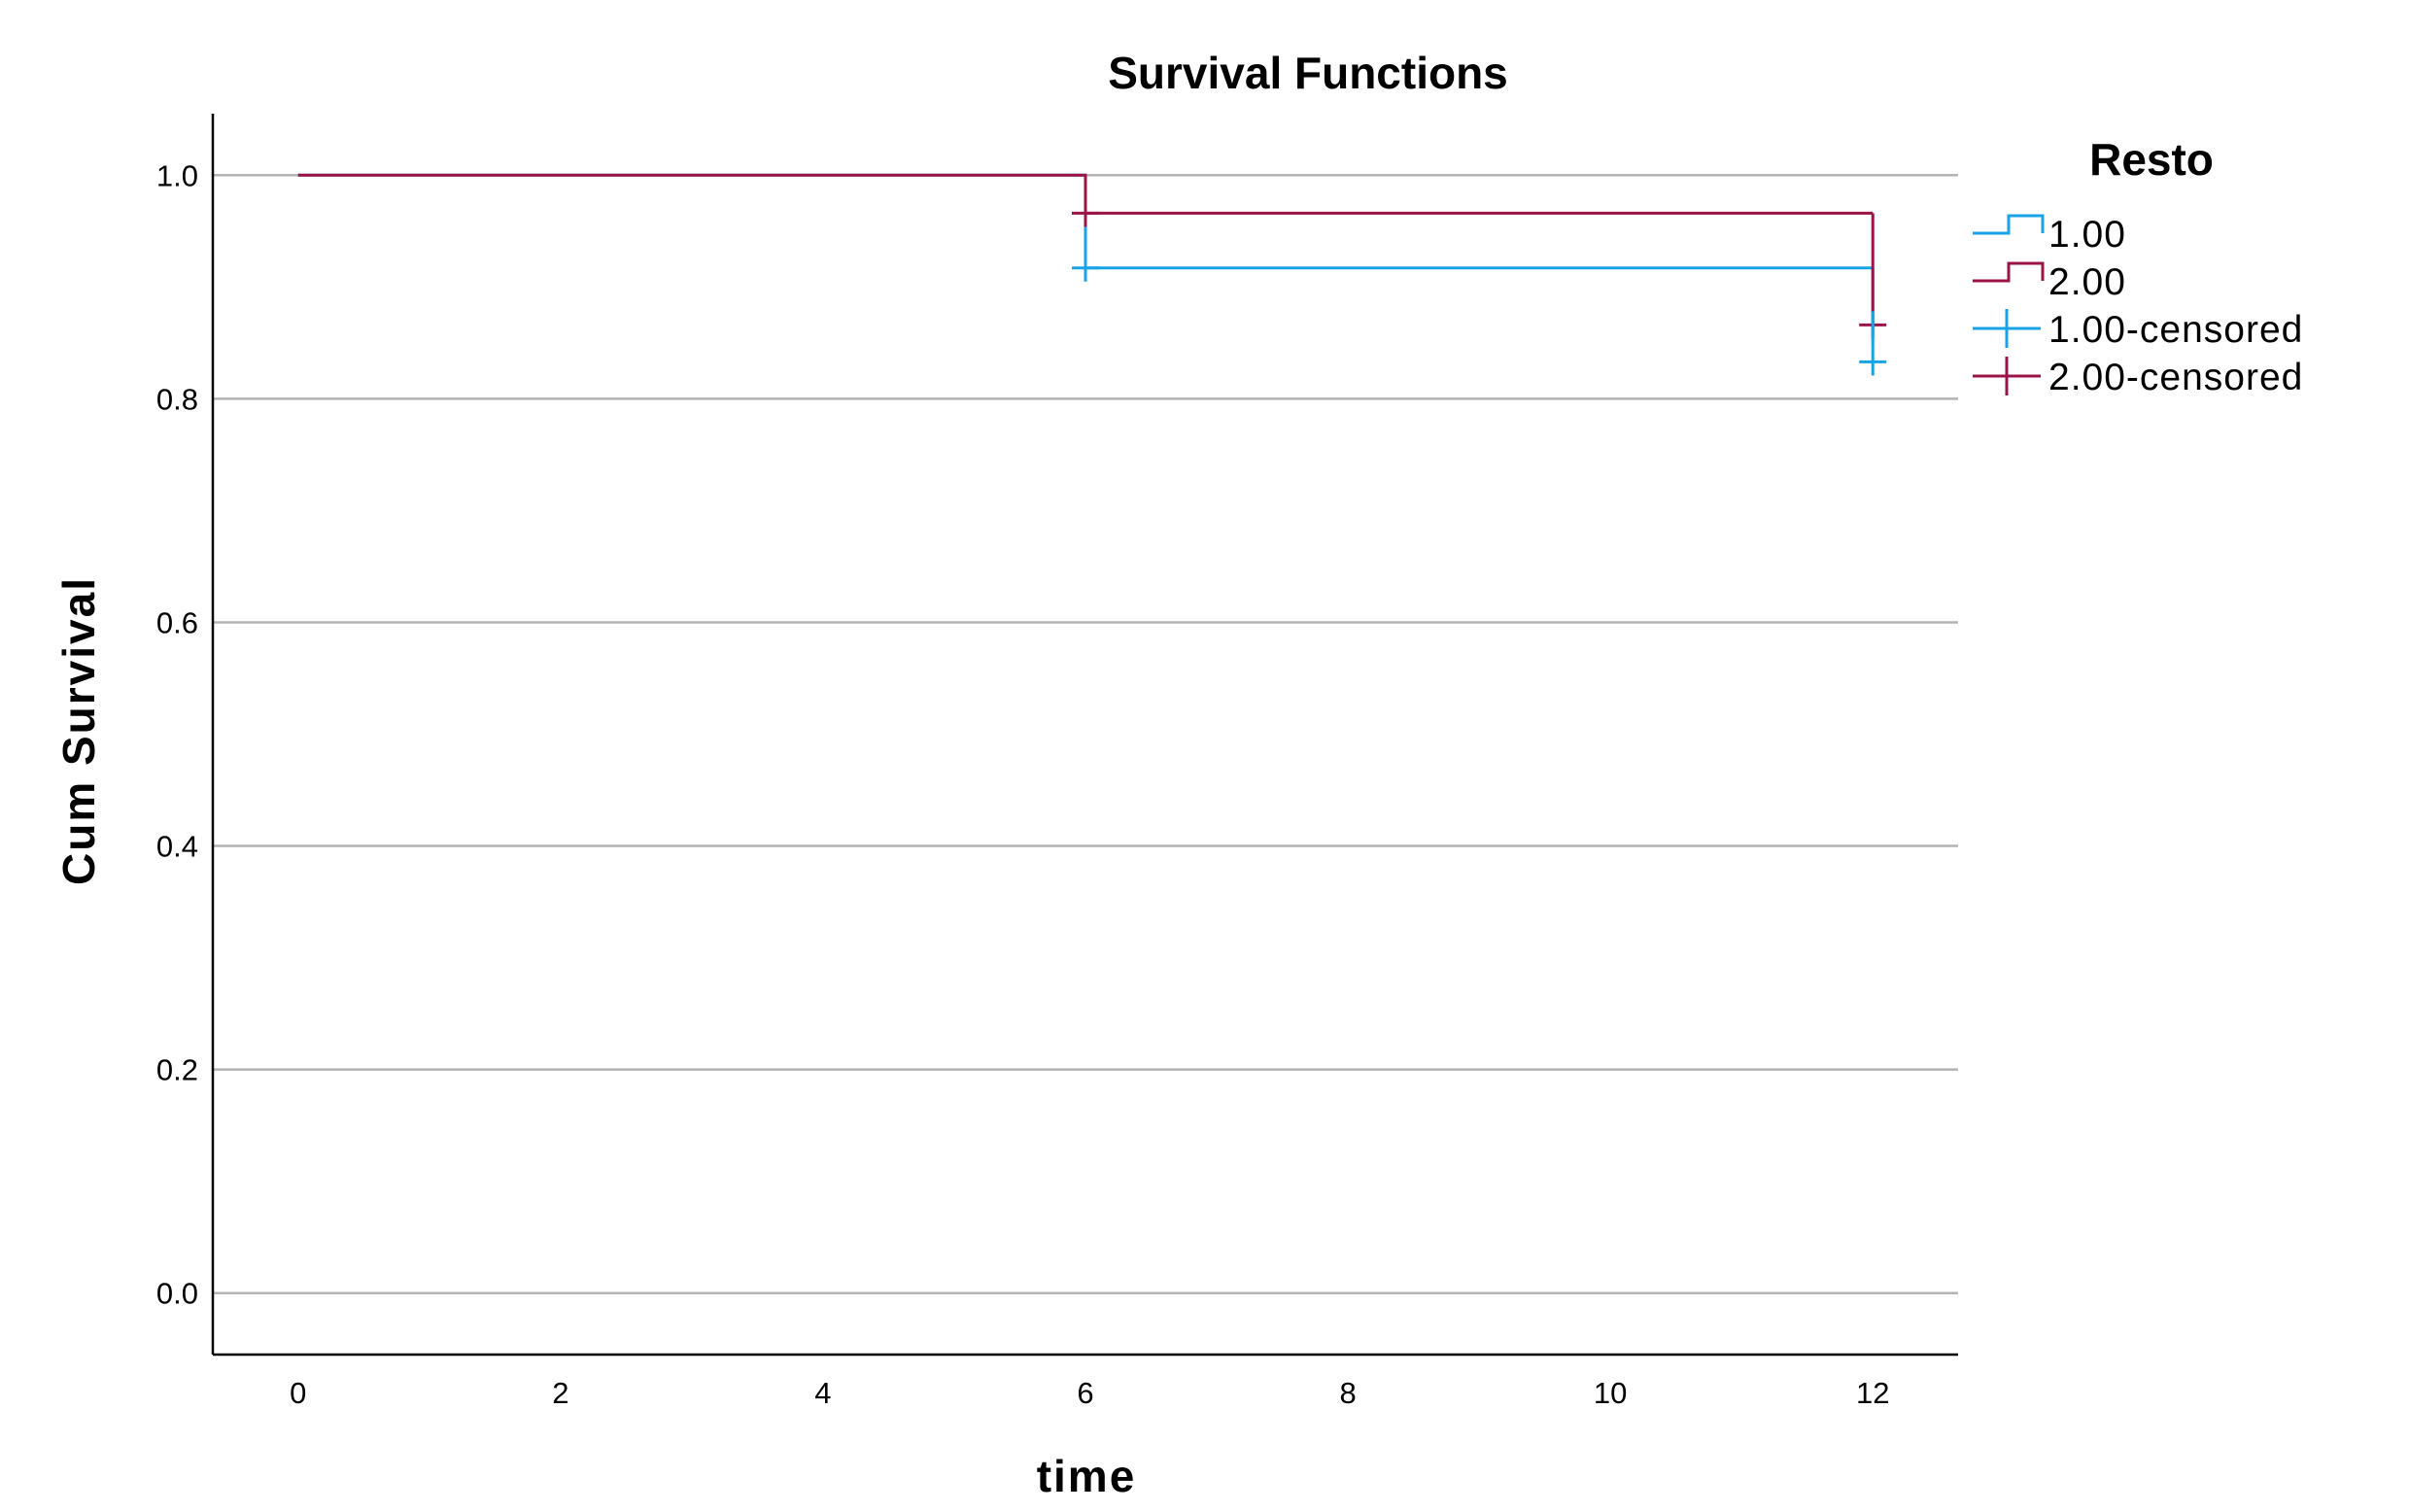  Describe the element at coordinates (2175, 377) in the screenshot. I see `legend-label: 2.00-censored` at that location.